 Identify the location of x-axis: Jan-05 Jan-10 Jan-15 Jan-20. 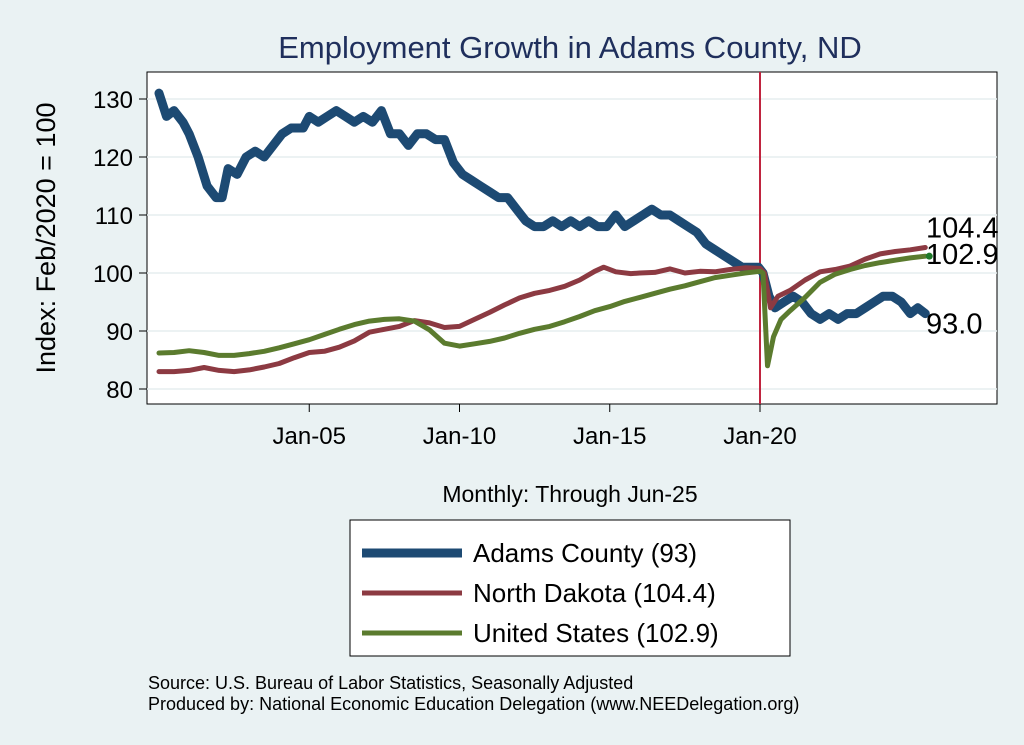
(535, 427).